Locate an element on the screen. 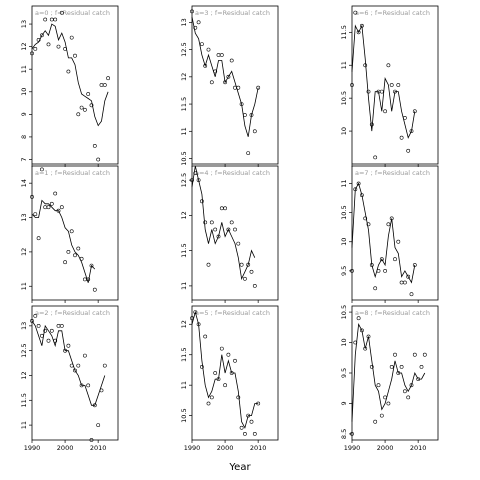 This screenshot has height=480, width=480. panel-strip-label: a=3 ; f=Residual catch is located at coordinates (232, 13).